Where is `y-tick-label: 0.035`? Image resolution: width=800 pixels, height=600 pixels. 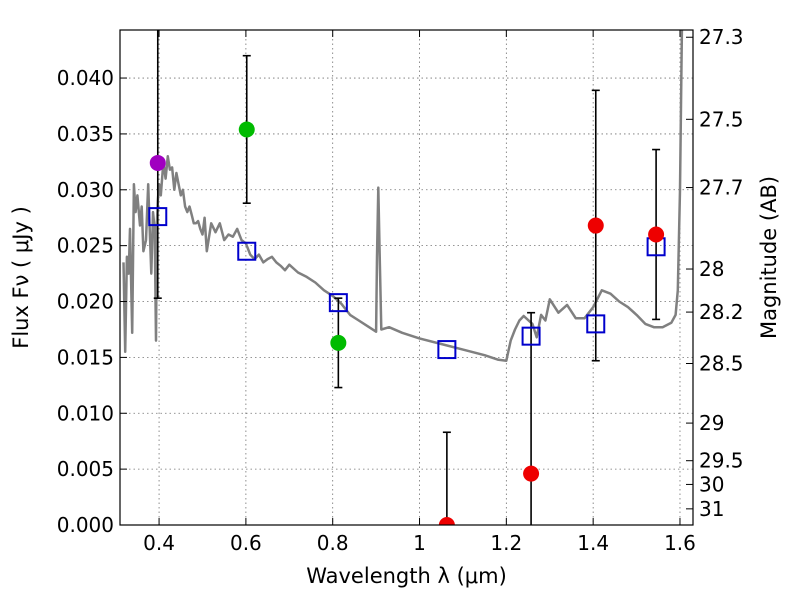 y-tick-label: 0.035 is located at coordinates (85, 134).